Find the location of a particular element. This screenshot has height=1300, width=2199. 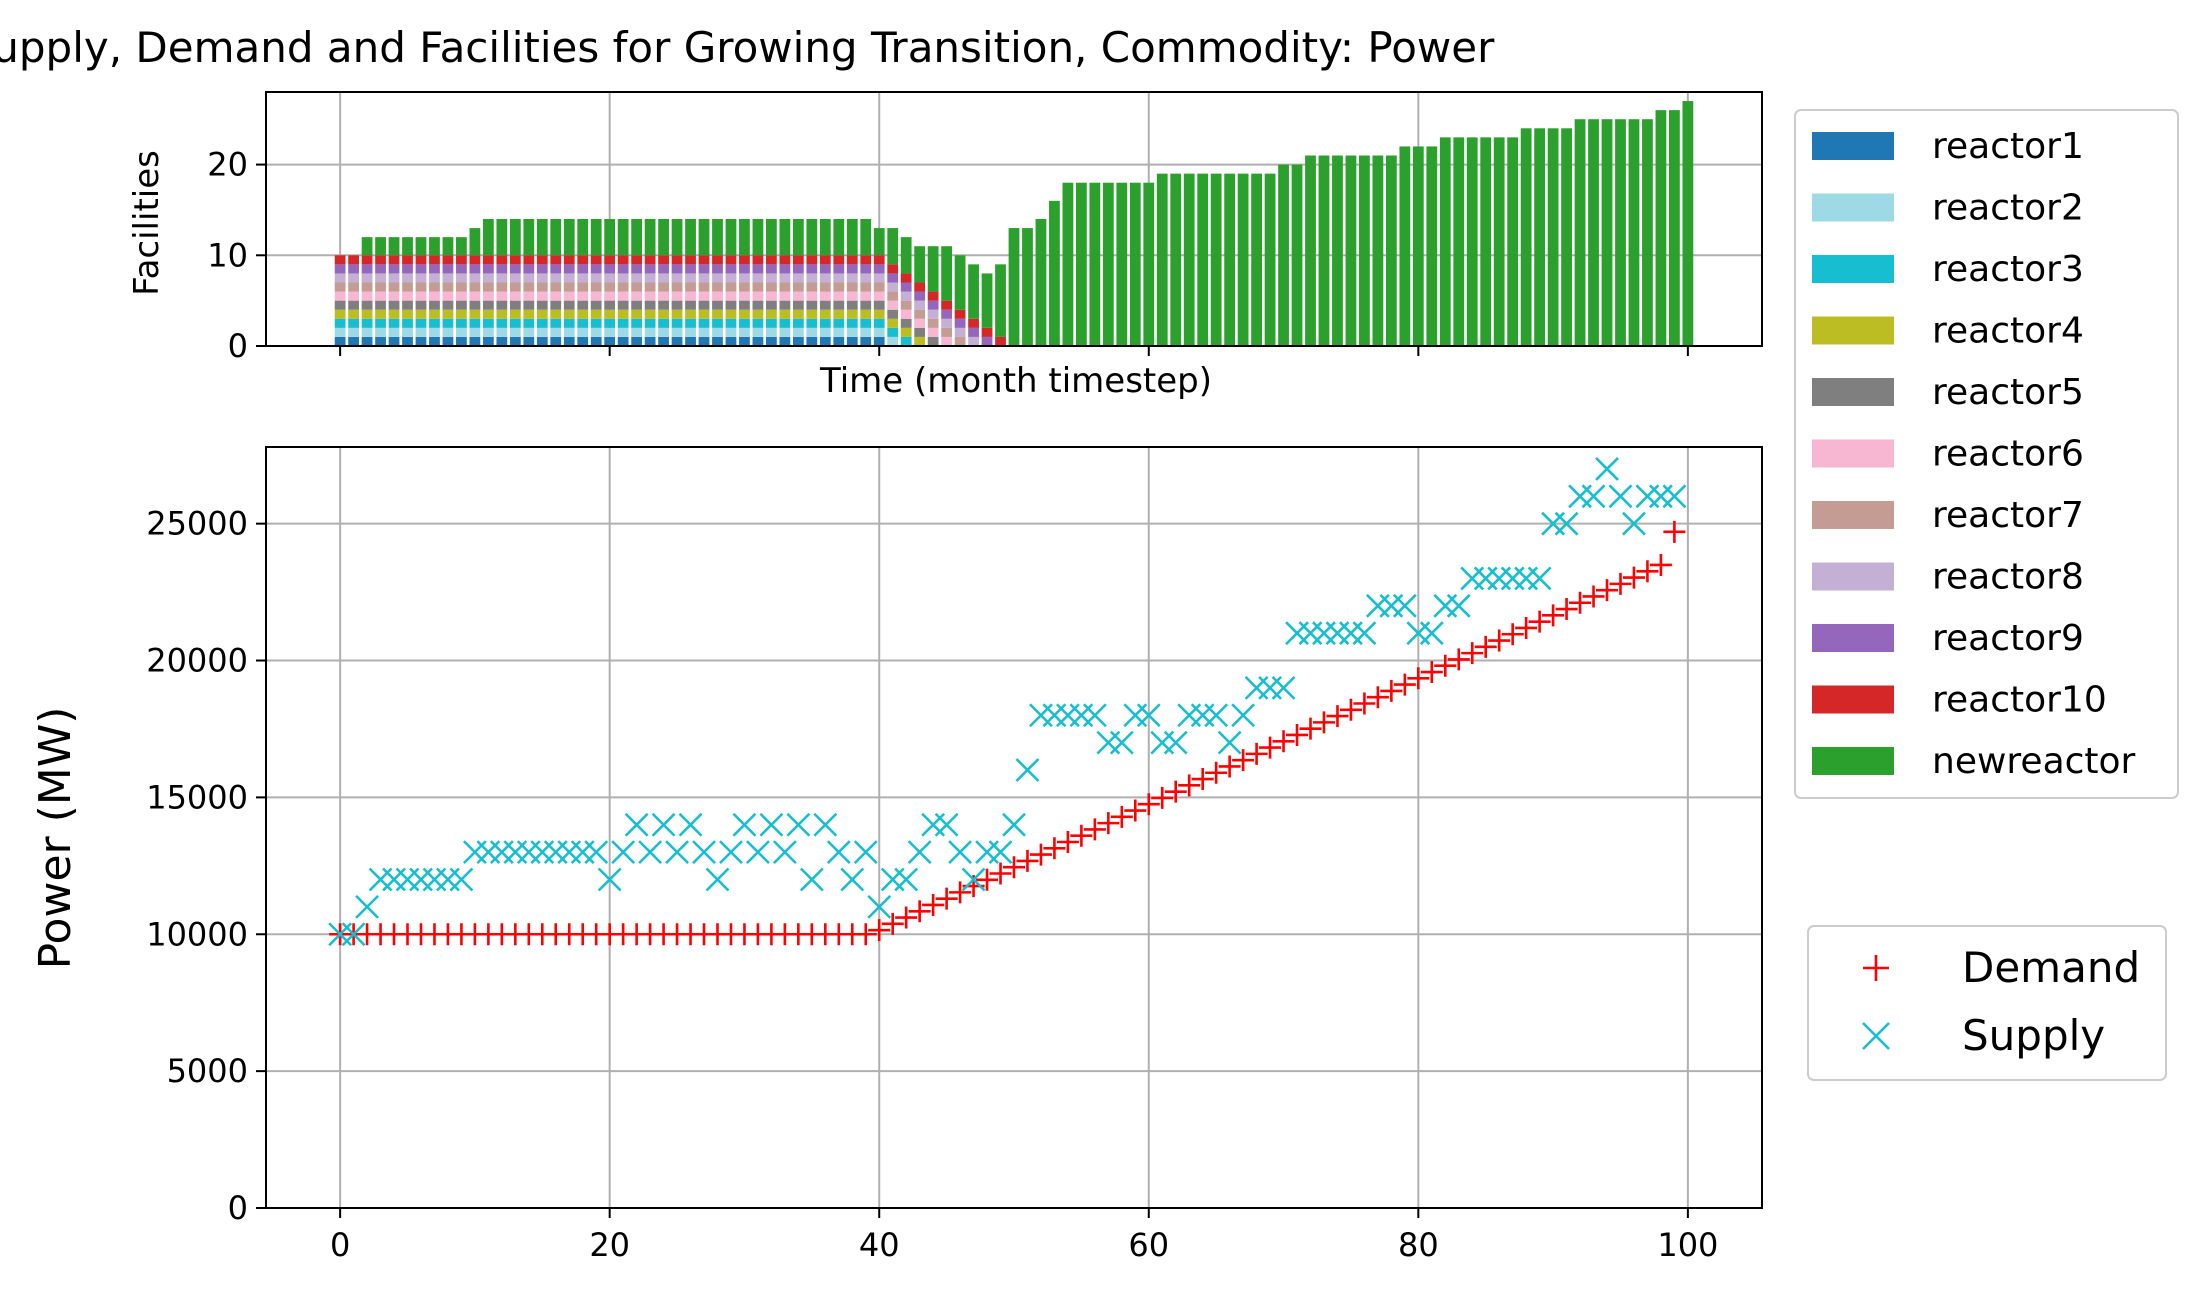

legend-label-reactor2: reactor2 is located at coordinates (2008, 208).